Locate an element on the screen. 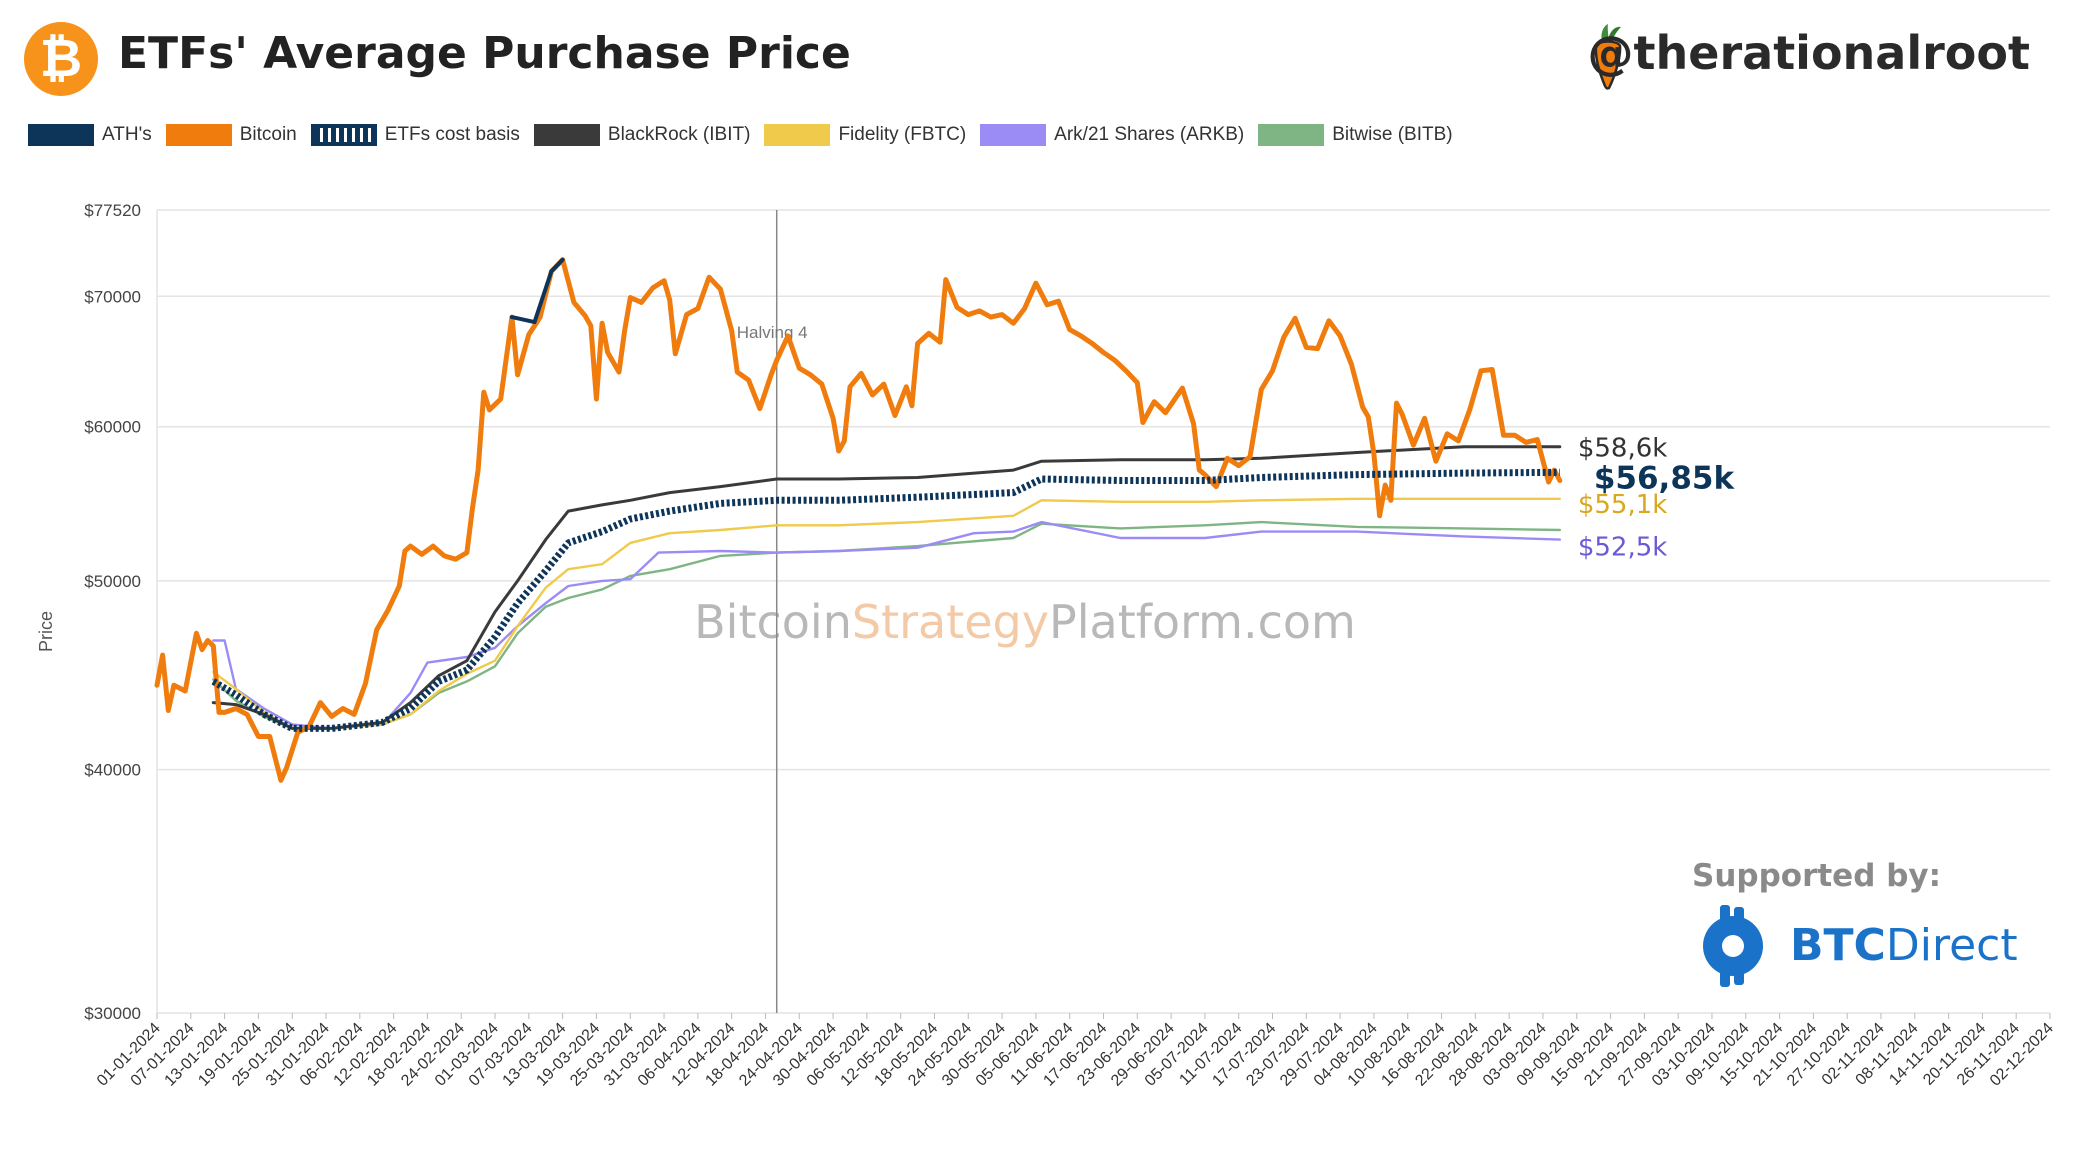 The height and width of the screenshot is (1160, 2080). sponsor-brand-bold: BTC is located at coordinates (1838, 945).